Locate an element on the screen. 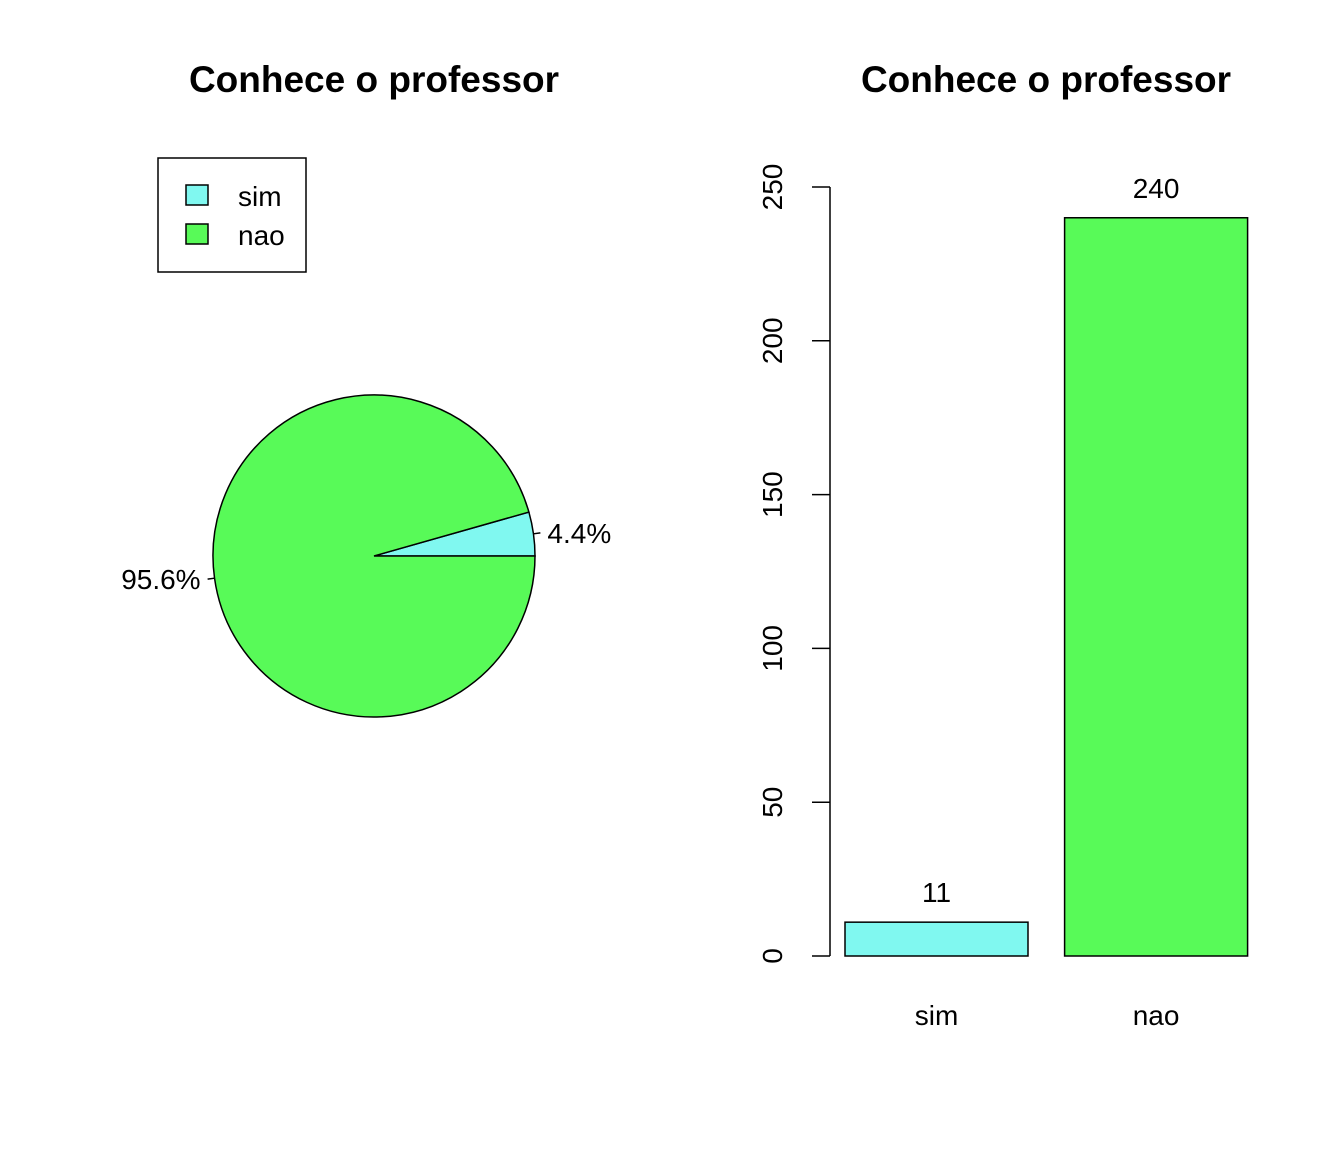 The image size is (1344, 1152). pie-label-tick-sim is located at coordinates (537, 533).